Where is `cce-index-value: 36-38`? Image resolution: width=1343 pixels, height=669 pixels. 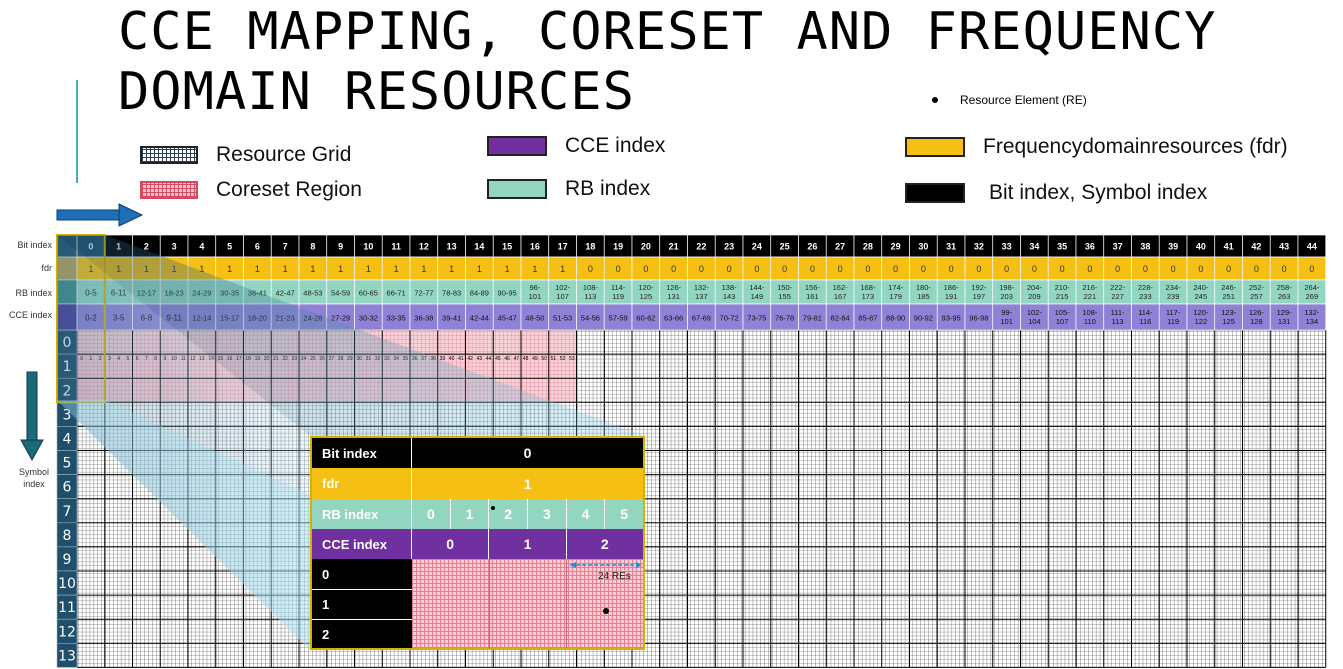
cce-index-value: 36-38 is located at coordinates (423, 318).